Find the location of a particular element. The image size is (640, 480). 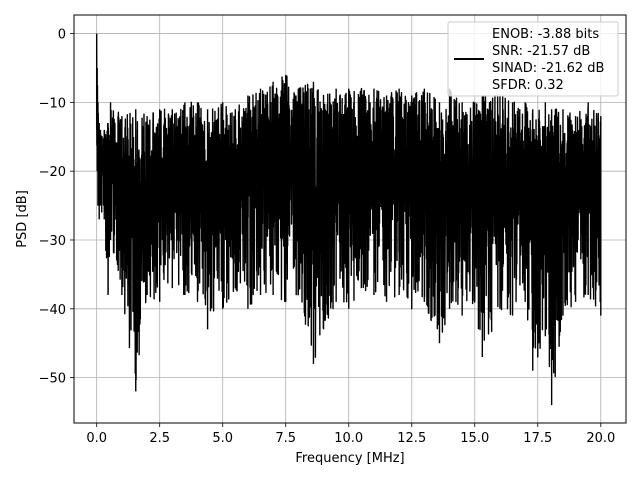

y-tick-label: 0 is located at coordinates (62, 35).